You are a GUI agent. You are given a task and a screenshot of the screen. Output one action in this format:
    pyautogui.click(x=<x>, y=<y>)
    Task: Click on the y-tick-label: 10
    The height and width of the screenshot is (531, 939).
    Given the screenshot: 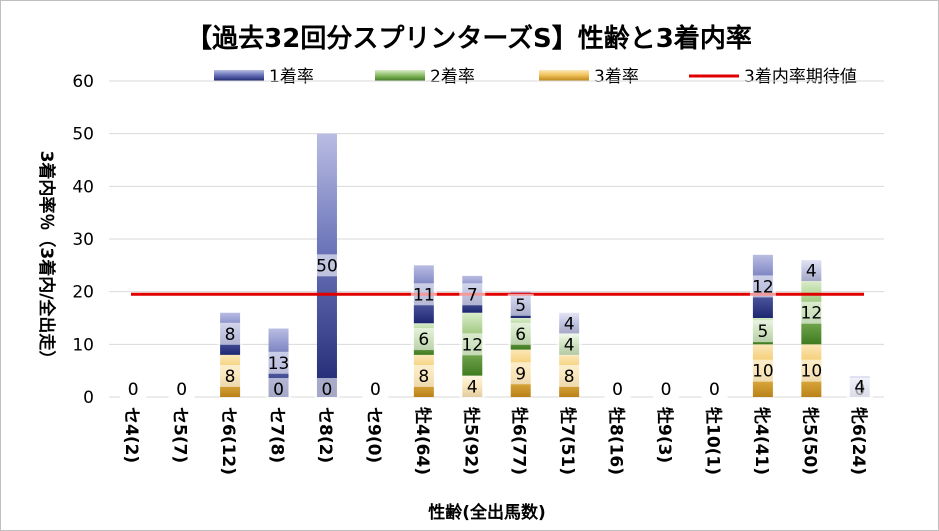 What is the action you would take?
    pyautogui.click(x=83, y=345)
    